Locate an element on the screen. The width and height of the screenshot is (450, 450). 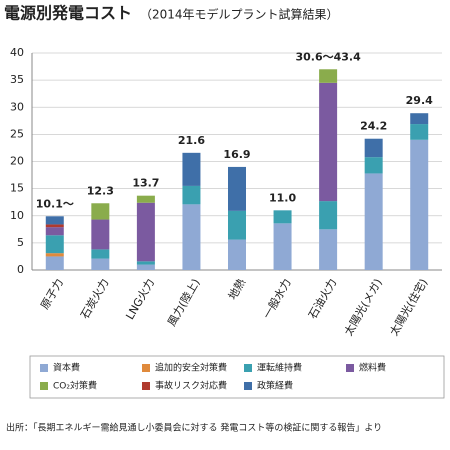
legend-label: 運転維持費 is located at coordinates (279, 368).